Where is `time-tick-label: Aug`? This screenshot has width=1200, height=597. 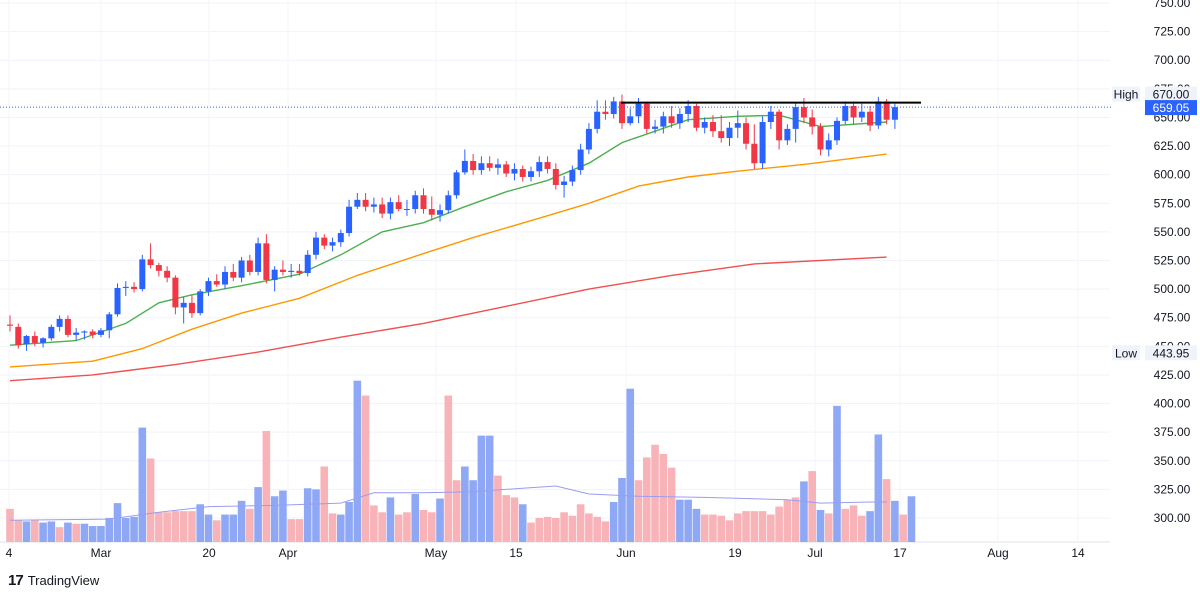 time-tick-label: Aug is located at coordinates (997, 553).